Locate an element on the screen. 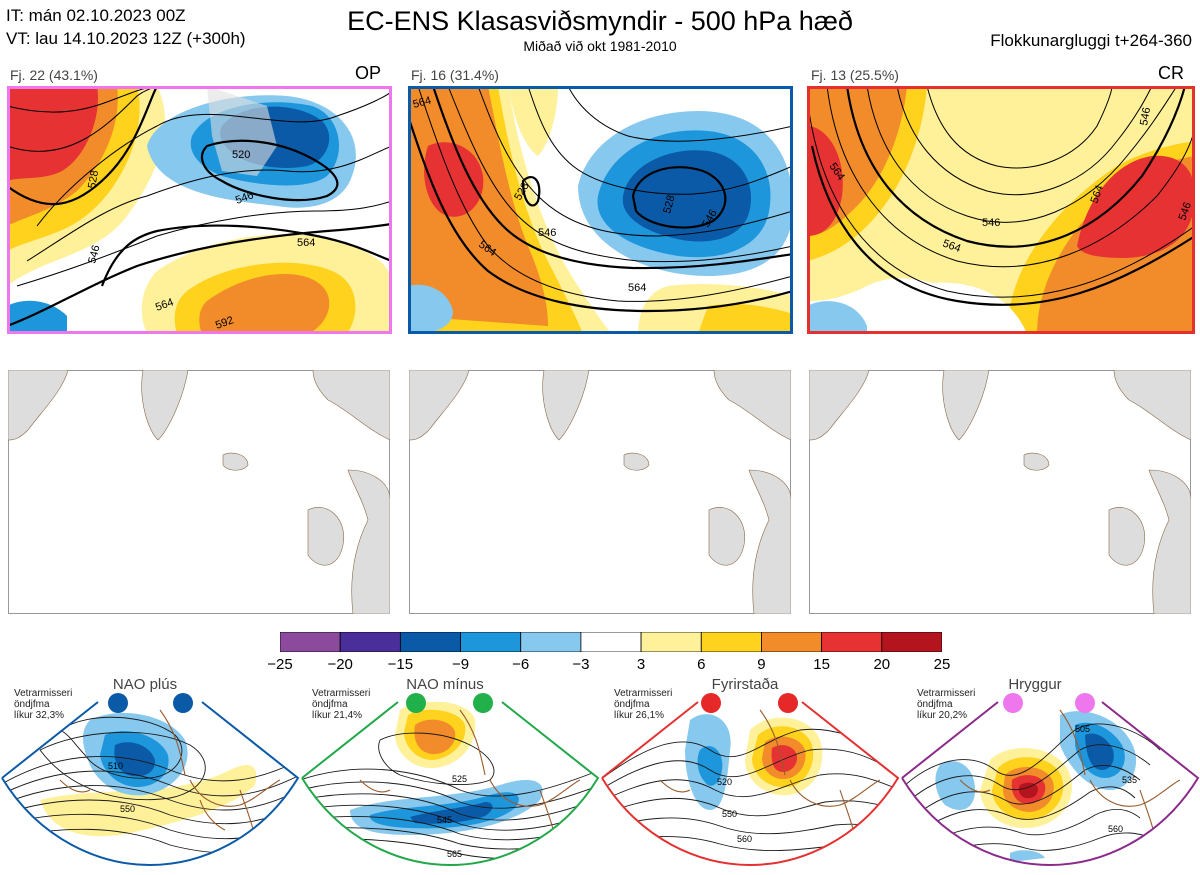 Image resolution: width=1200 pixels, height=875 pixels. colorbar-tick-label: 25 is located at coordinates (942, 664).